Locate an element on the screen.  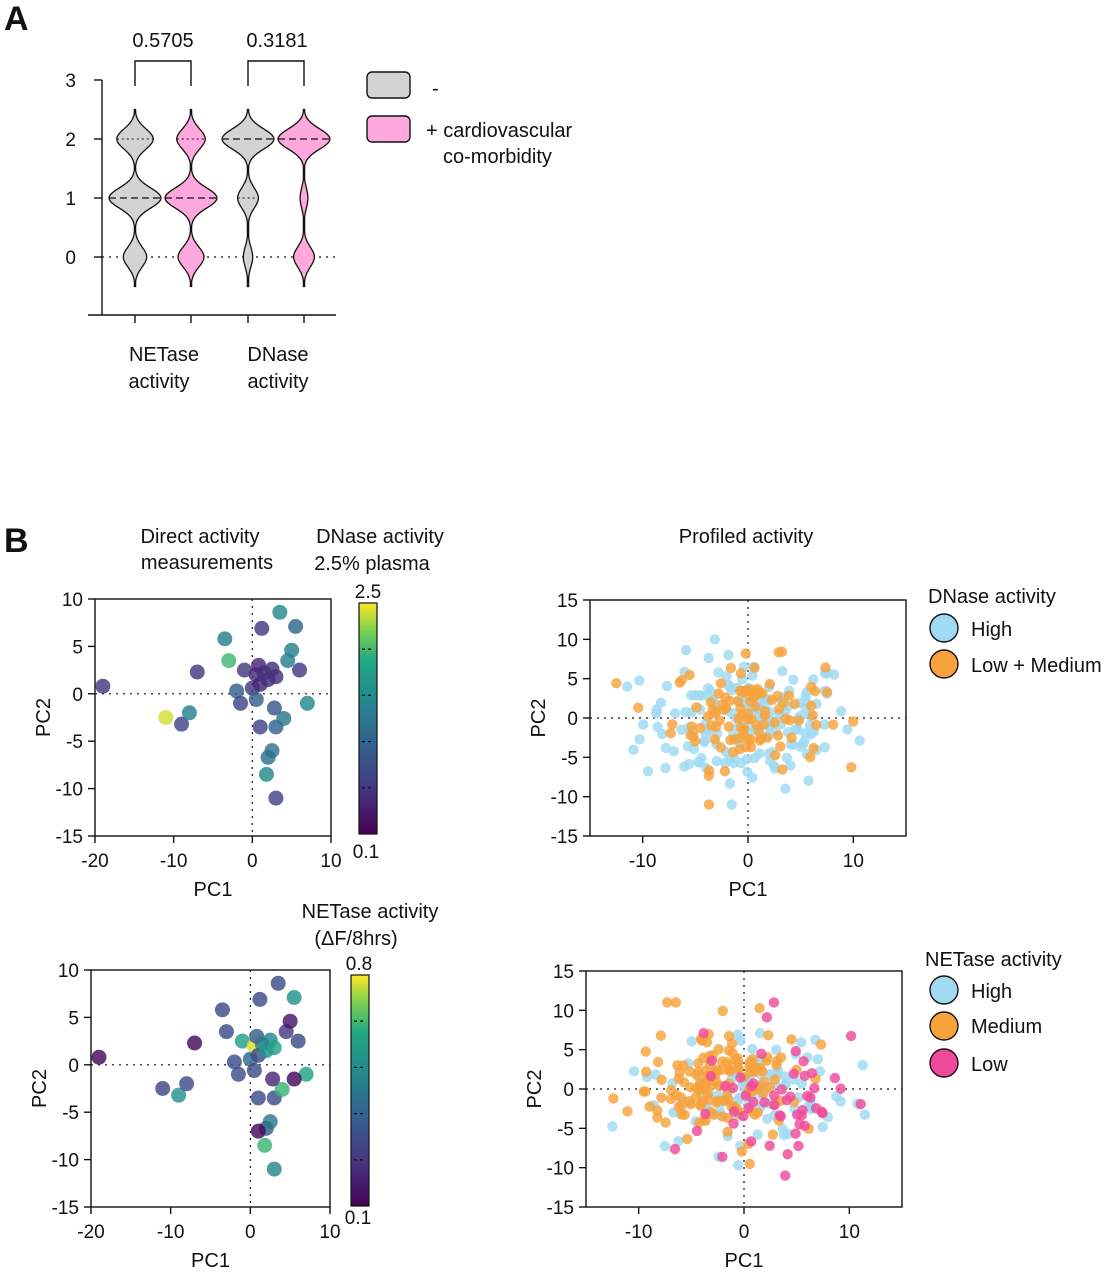
plot-frame is located at coordinates (210, 1088).